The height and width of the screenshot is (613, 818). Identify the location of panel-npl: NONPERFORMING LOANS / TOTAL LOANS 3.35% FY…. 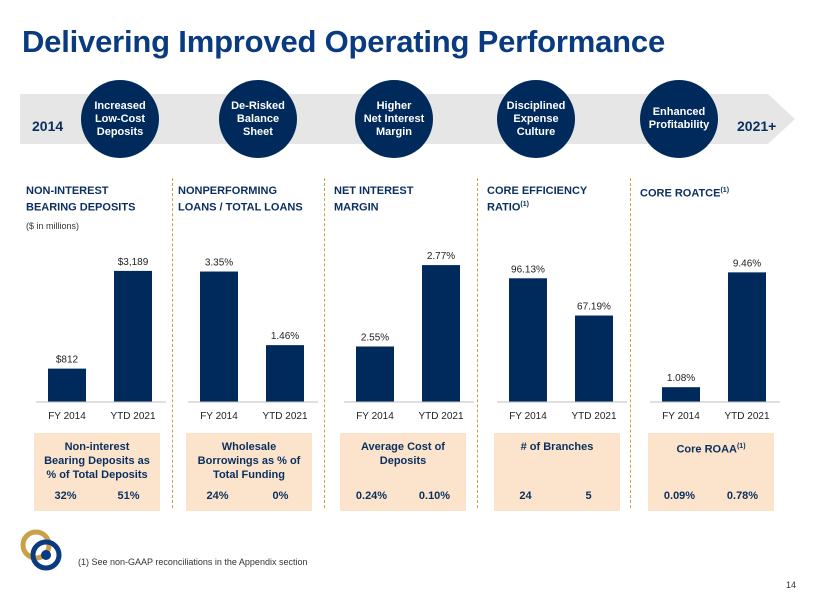
(253, 350).